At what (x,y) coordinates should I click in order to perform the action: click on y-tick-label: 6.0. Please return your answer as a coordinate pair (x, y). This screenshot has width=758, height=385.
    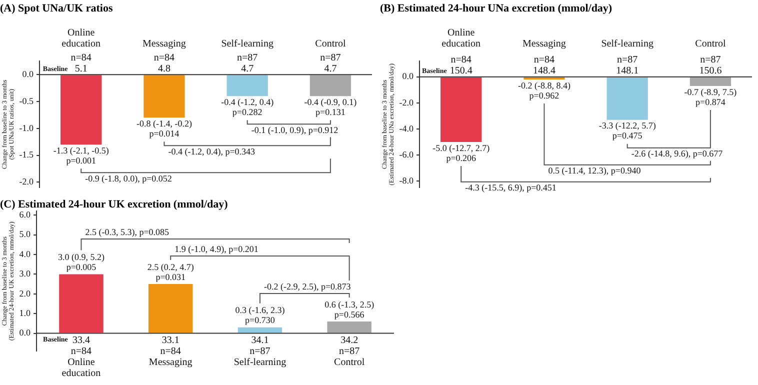
    Looking at the image, I should click on (25, 214).